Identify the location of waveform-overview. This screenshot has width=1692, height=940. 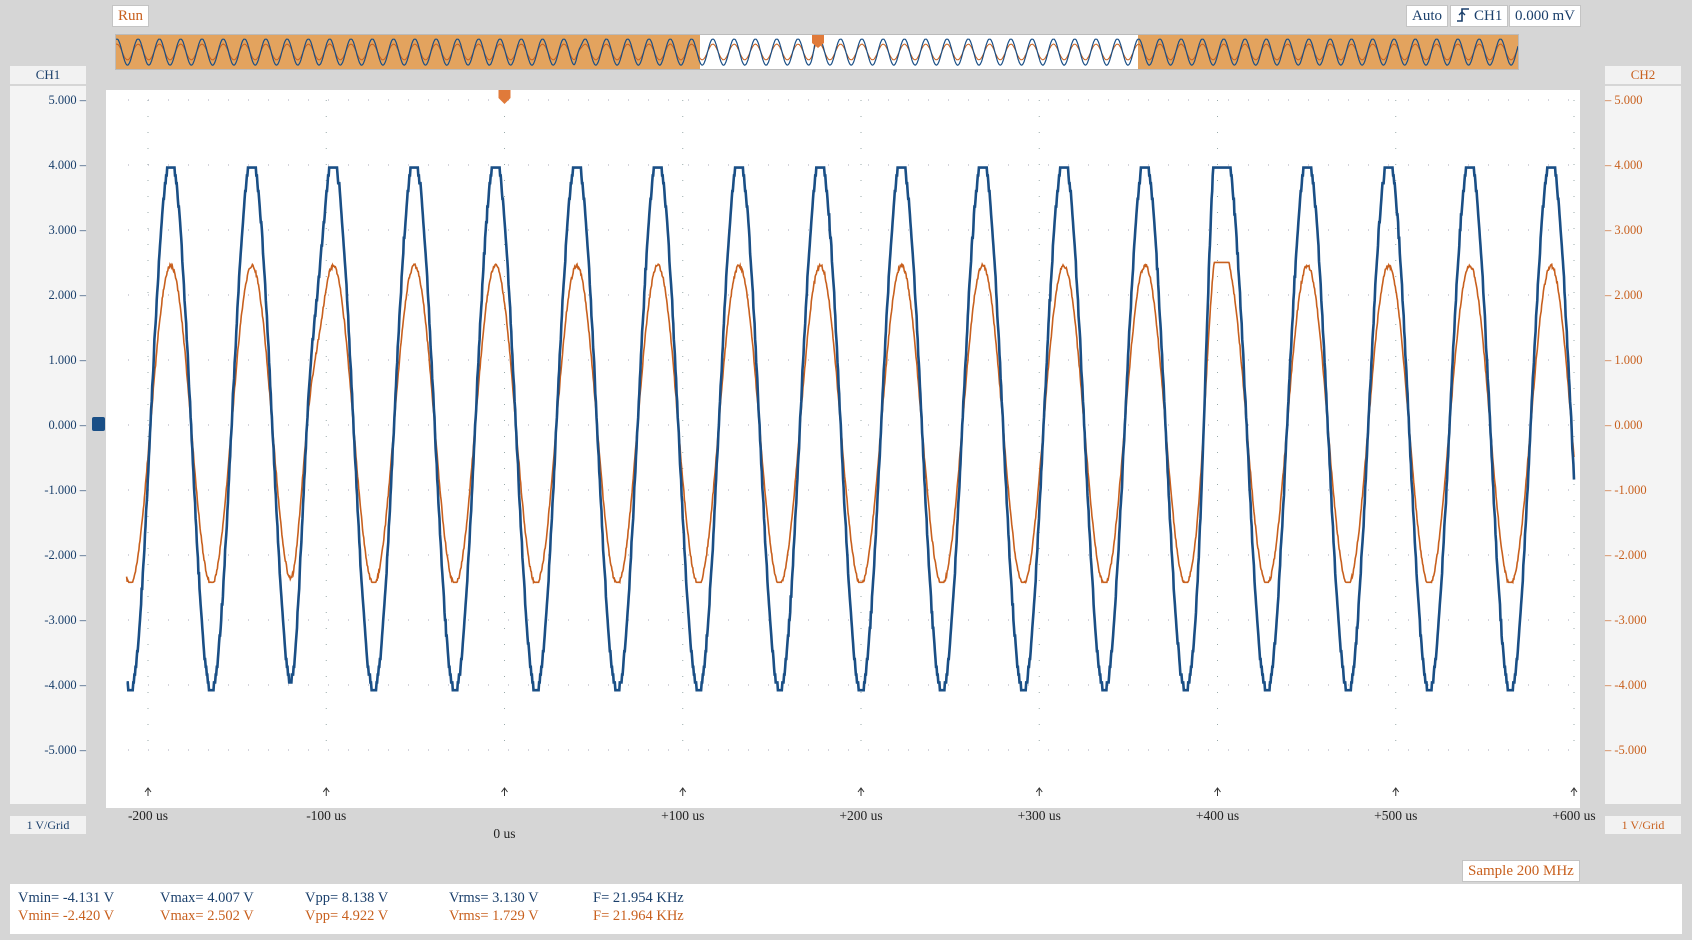
(817, 52).